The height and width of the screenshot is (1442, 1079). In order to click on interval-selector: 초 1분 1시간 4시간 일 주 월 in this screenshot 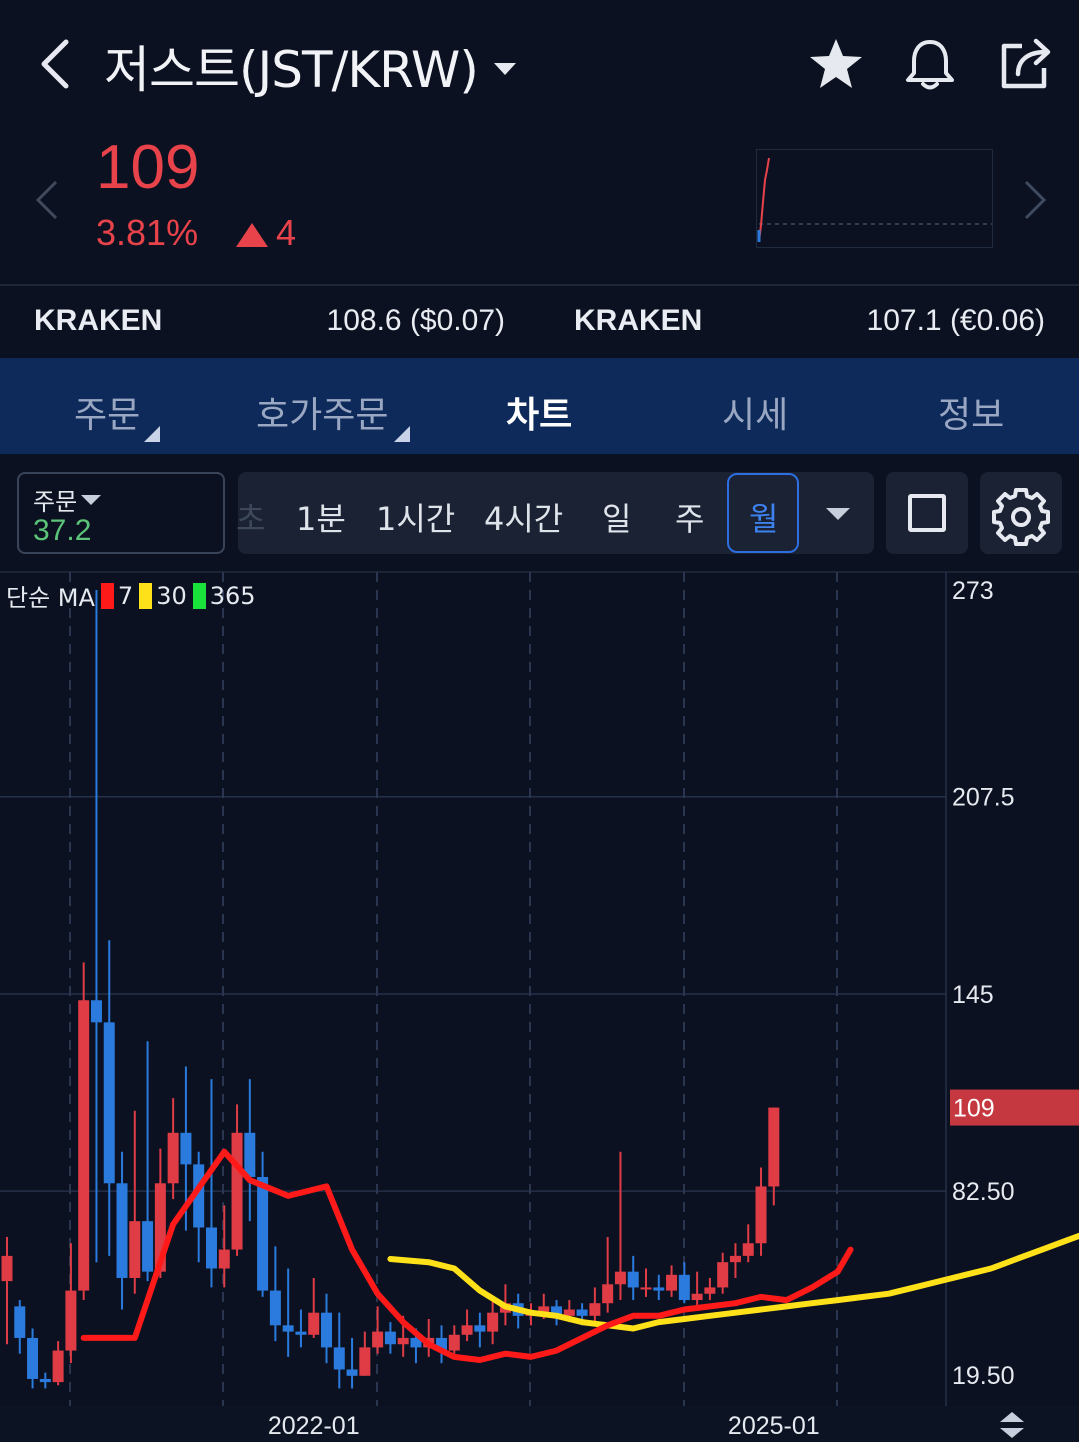, I will do `click(555, 513)`.